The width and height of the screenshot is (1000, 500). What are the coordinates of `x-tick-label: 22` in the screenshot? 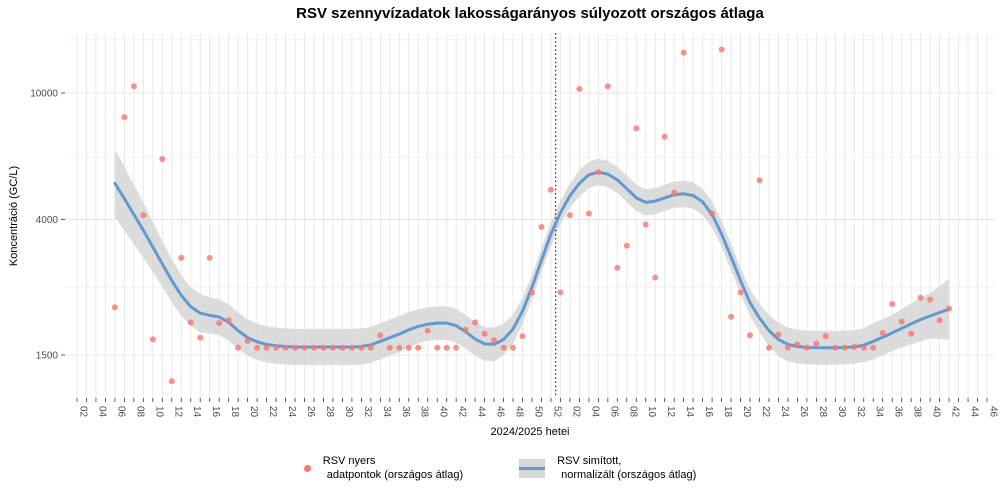 It's located at (272, 412).